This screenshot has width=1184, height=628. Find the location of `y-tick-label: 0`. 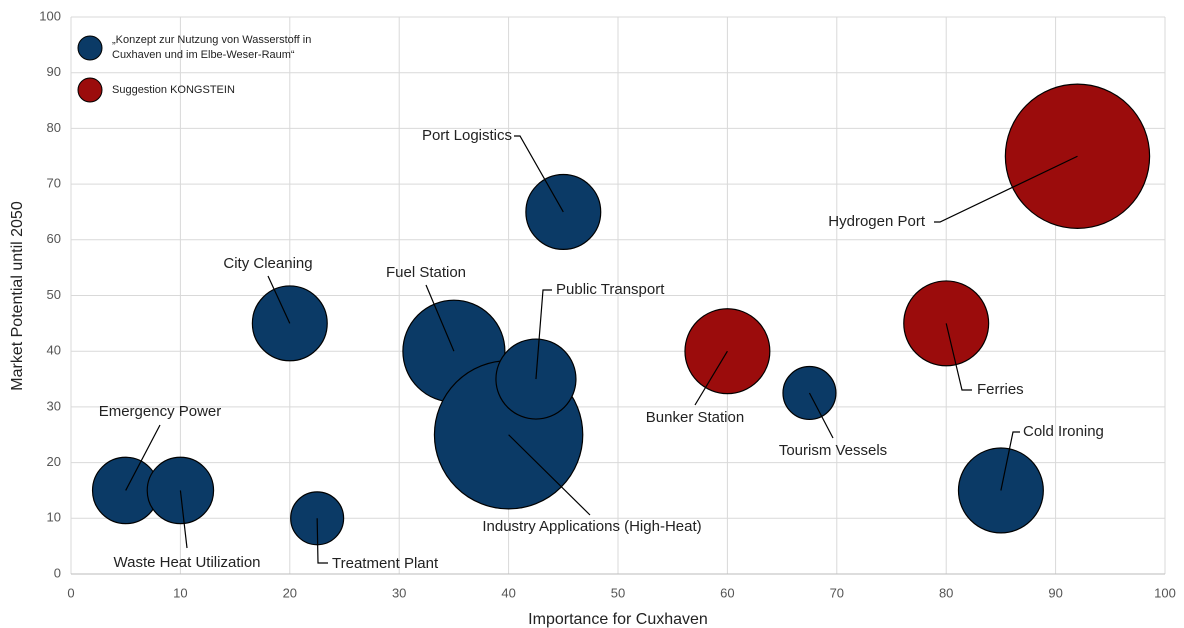

y-tick-label: 0 is located at coordinates (57, 572).